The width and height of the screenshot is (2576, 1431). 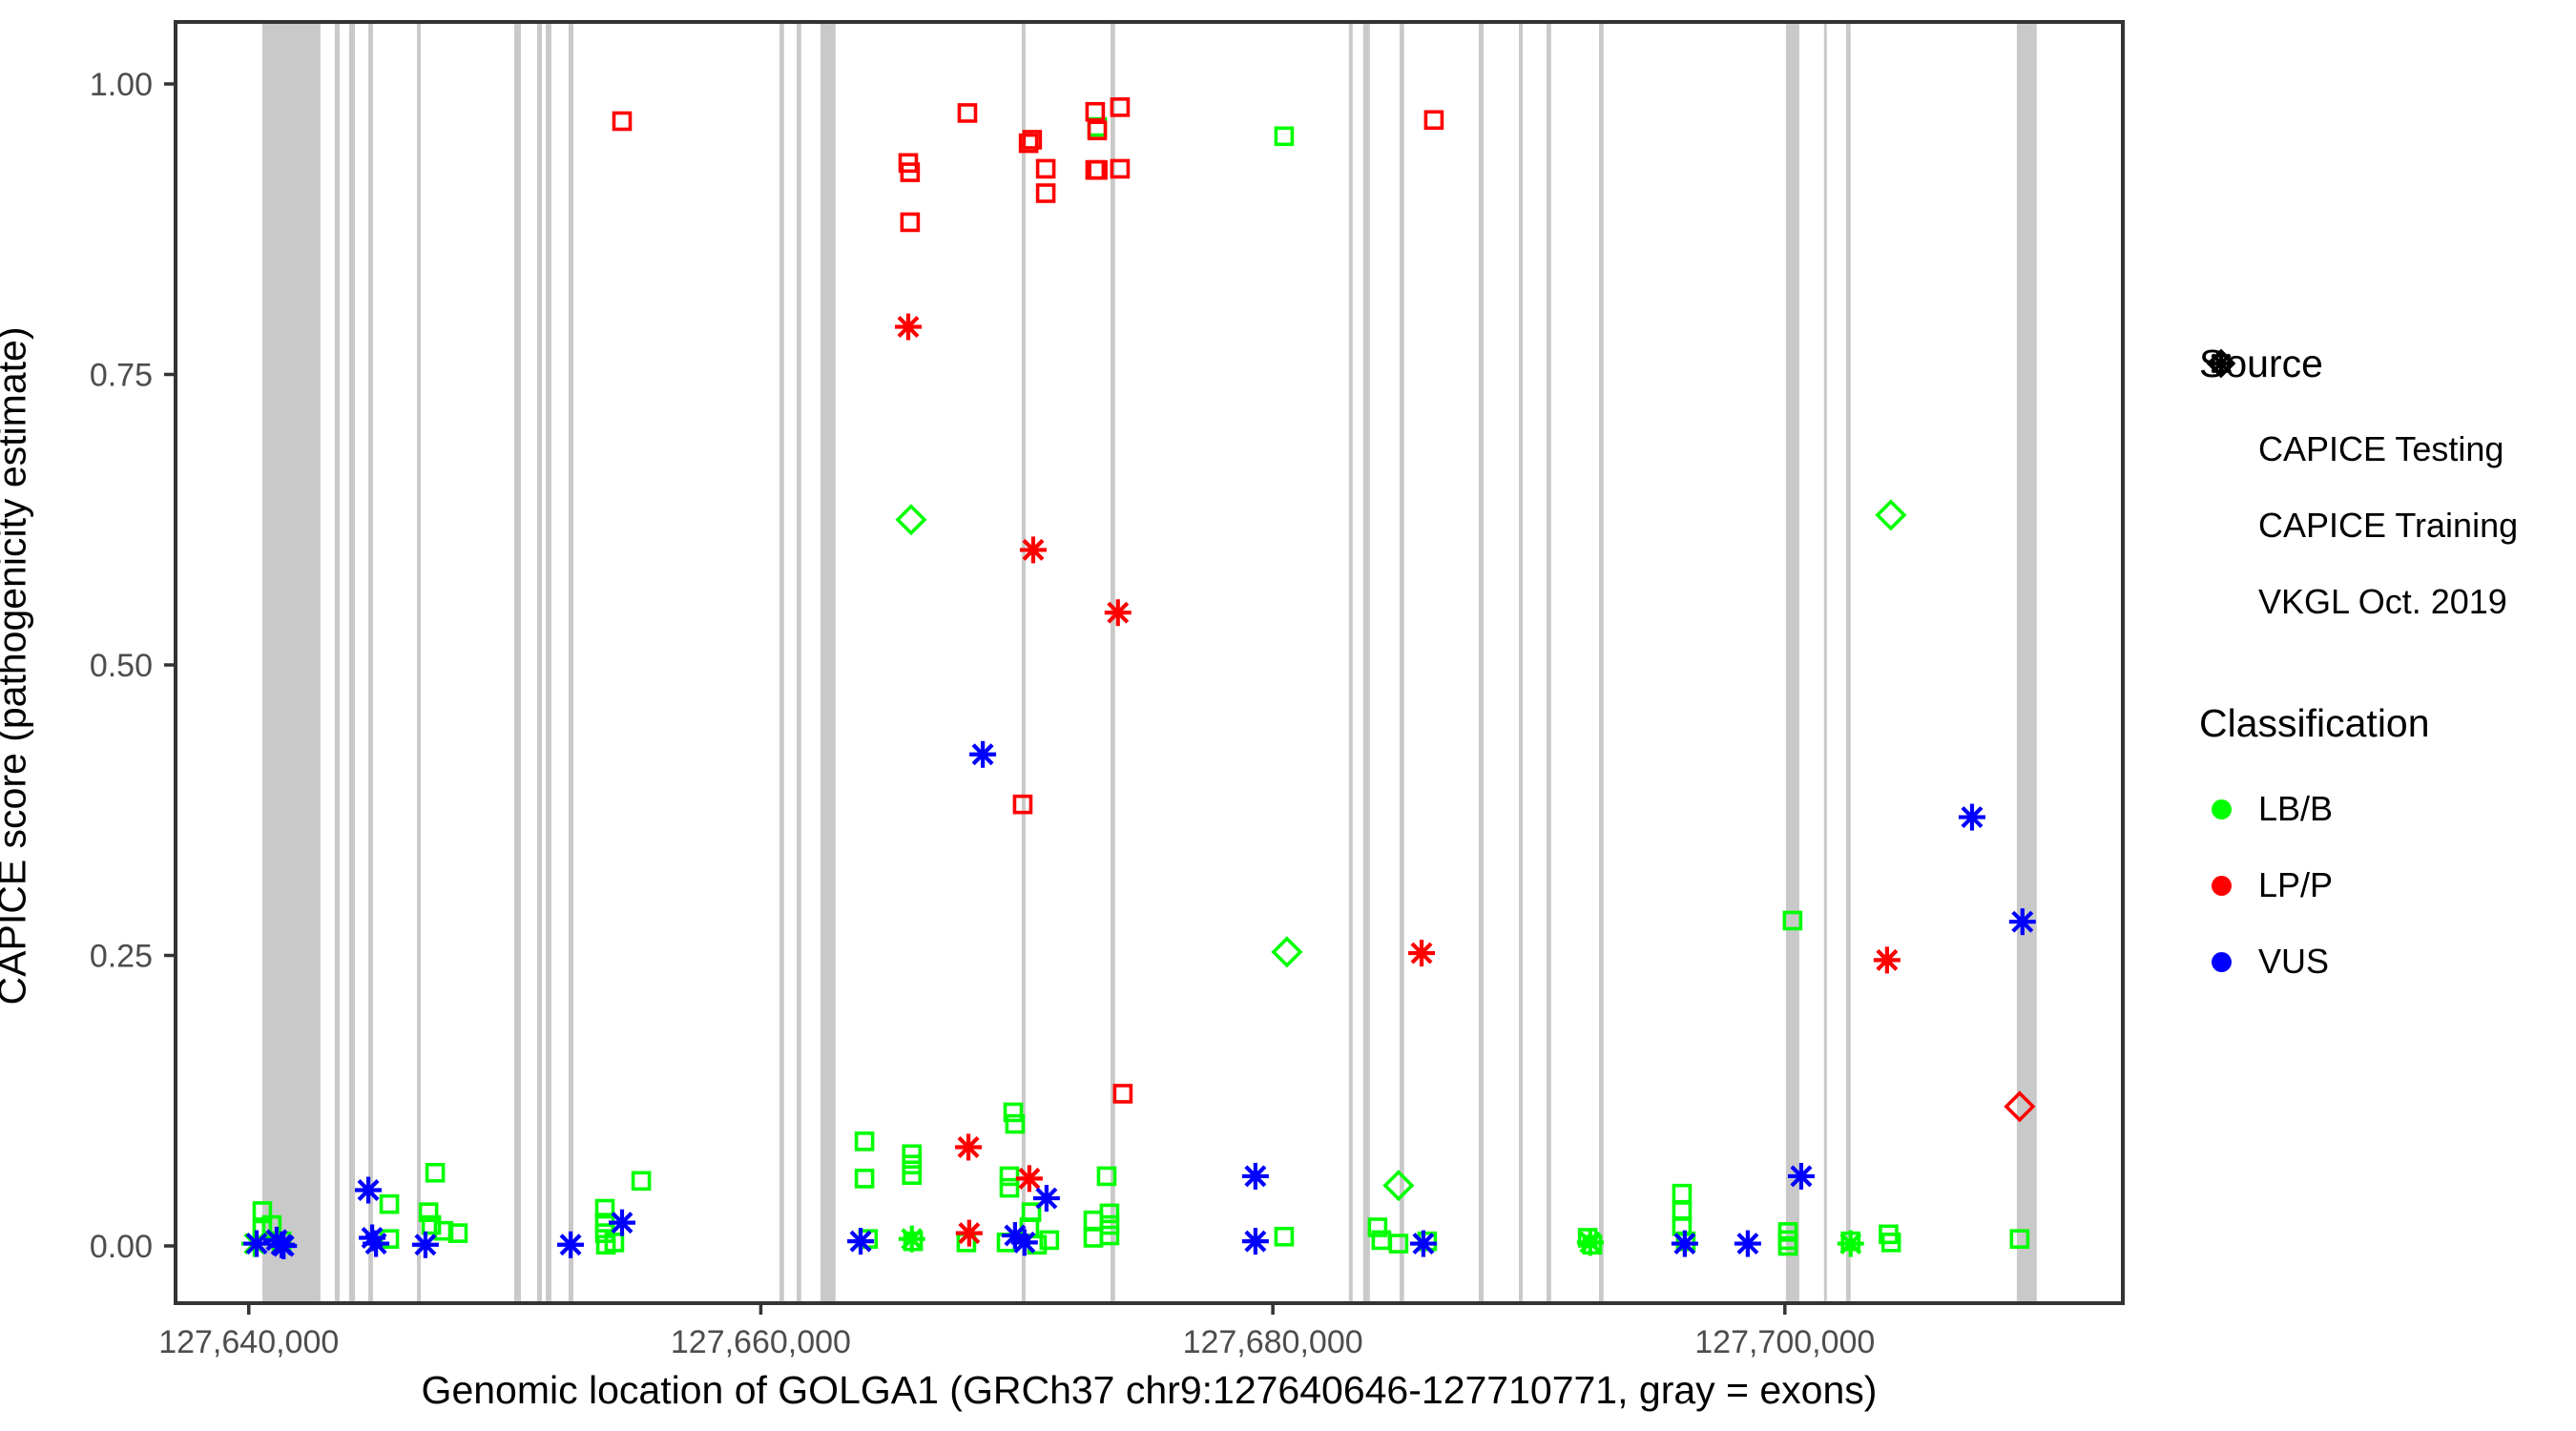 I want to click on legend-item-lb-b: LB/B, so click(x=2385, y=809).